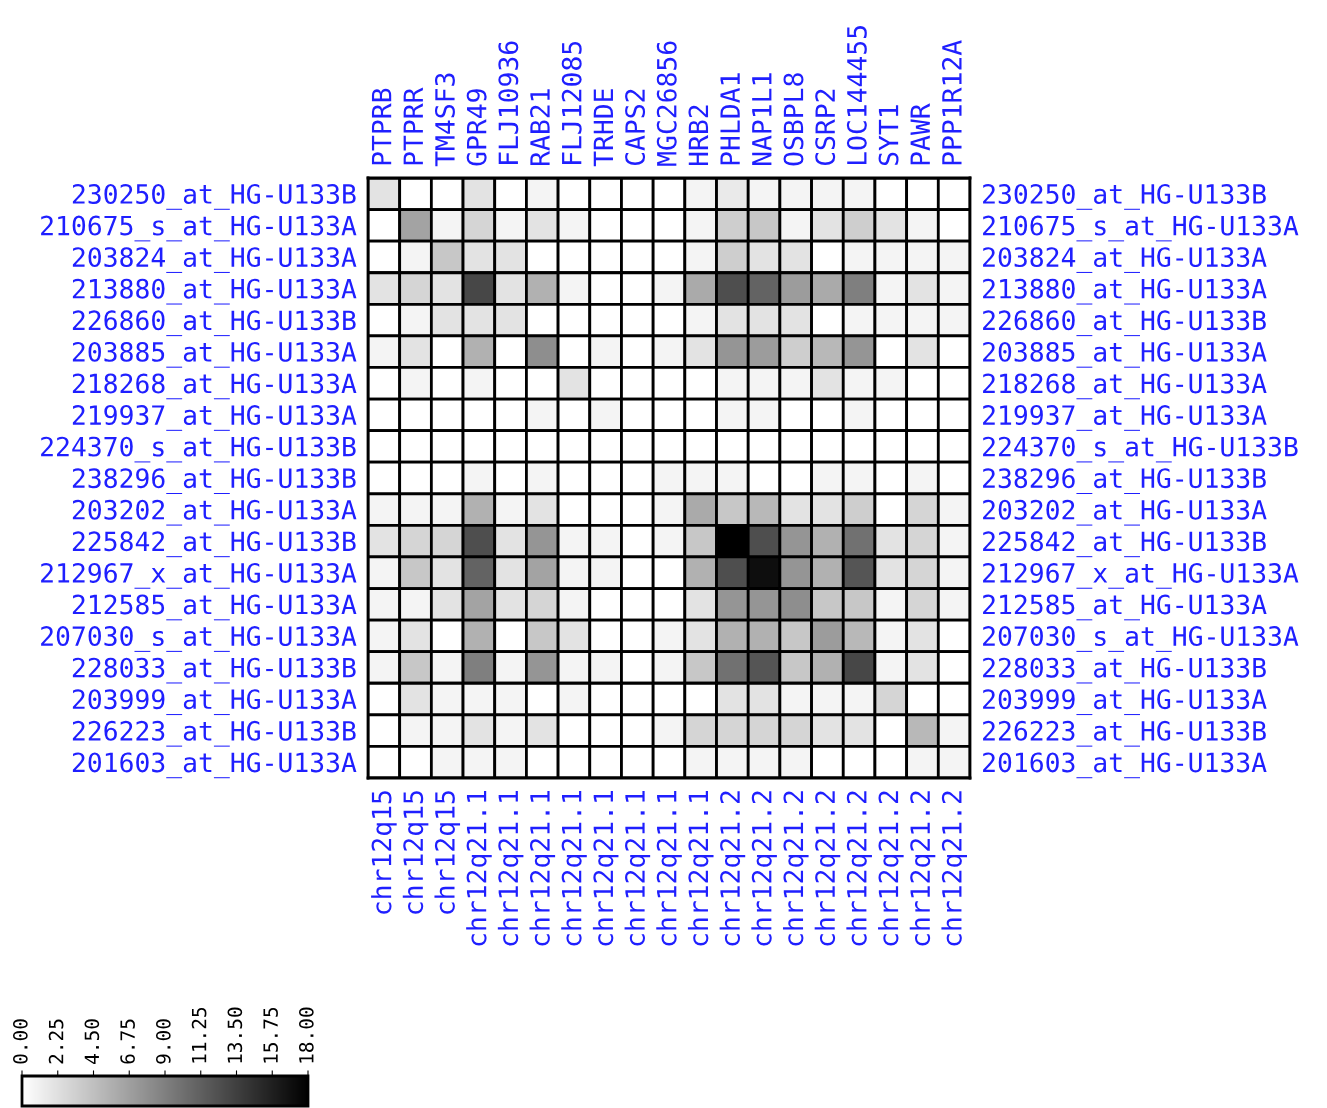 The width and height of the screenshot is (1327, 1108). I want to click on x-tick-label: MGC26856, so click(666, 103).